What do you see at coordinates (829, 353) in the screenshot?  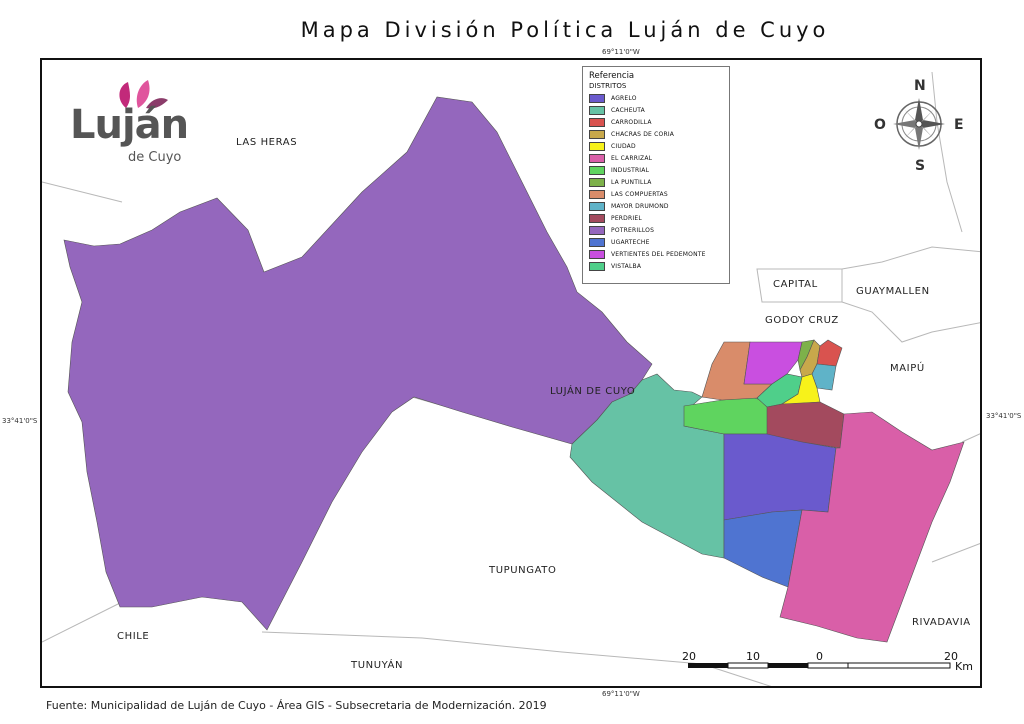 I see `district-carrodilla` at bounding box center [829, 353].